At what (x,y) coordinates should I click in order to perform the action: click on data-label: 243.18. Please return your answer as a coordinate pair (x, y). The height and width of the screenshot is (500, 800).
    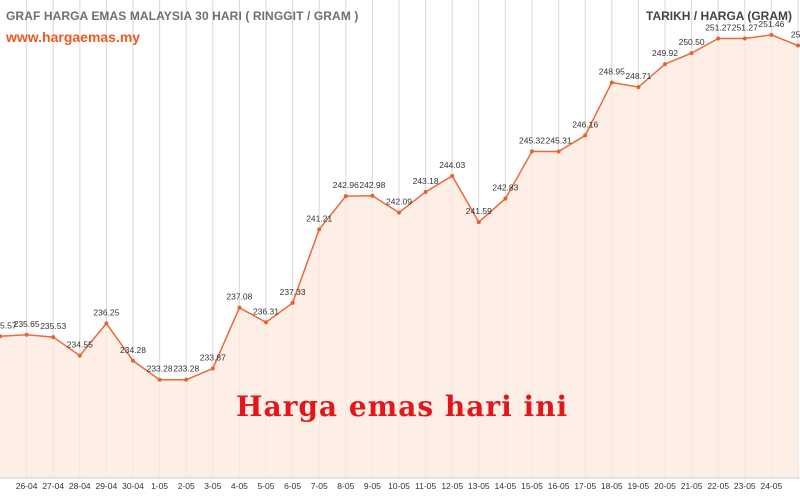
    Looking at the image, I should click on (426, 181).